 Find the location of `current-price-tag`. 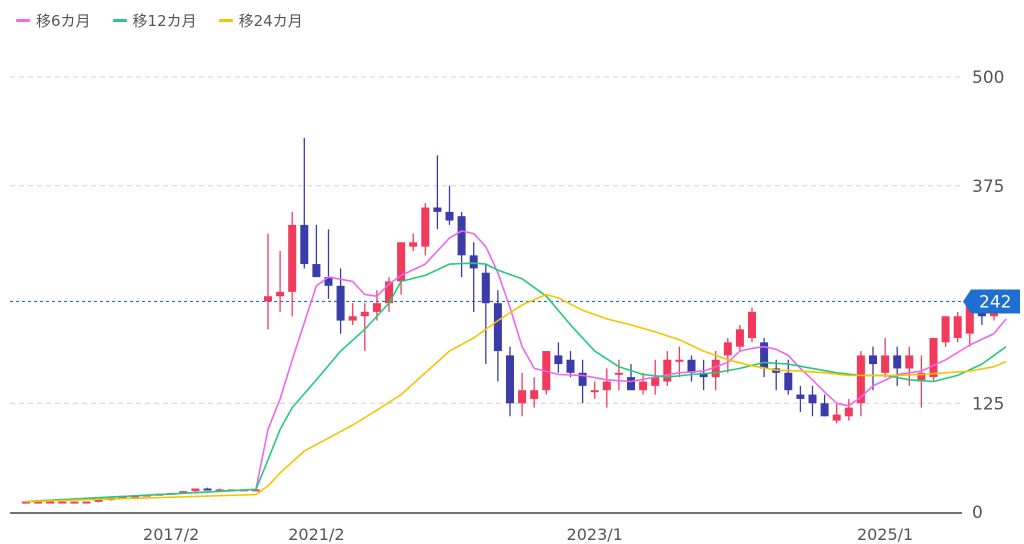

current-price-tag is located at coordinates (991, 301).